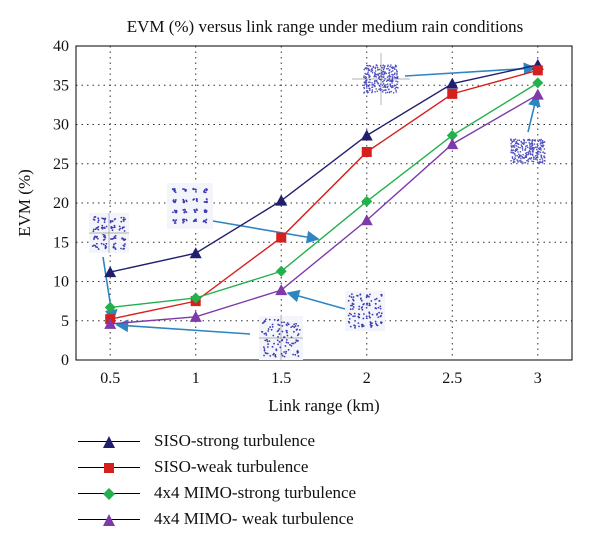 This screenshot has width=600, height=548. Describe the element at coordinates (61, 242) in the screenshot. I see `y-tick-label: 15` at that location.